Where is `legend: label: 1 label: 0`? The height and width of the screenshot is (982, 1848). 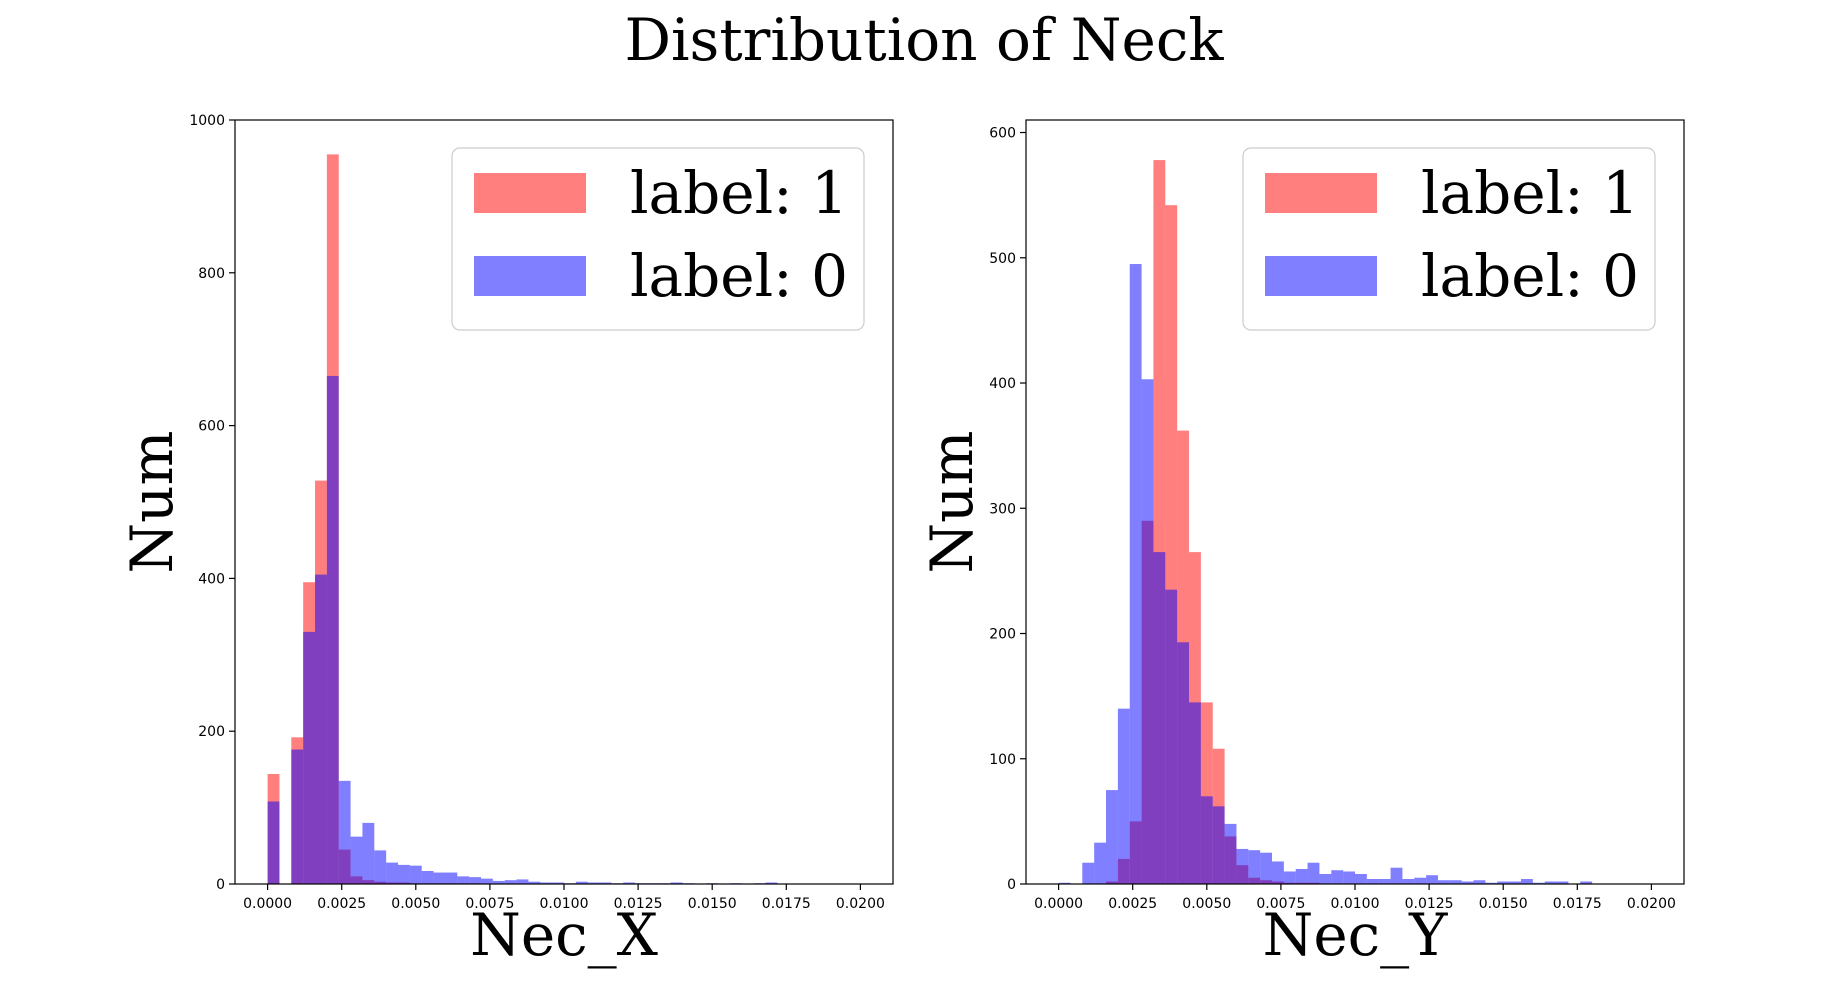
legend: label: 1 label: 0 is located at coordinates (1449, 239).